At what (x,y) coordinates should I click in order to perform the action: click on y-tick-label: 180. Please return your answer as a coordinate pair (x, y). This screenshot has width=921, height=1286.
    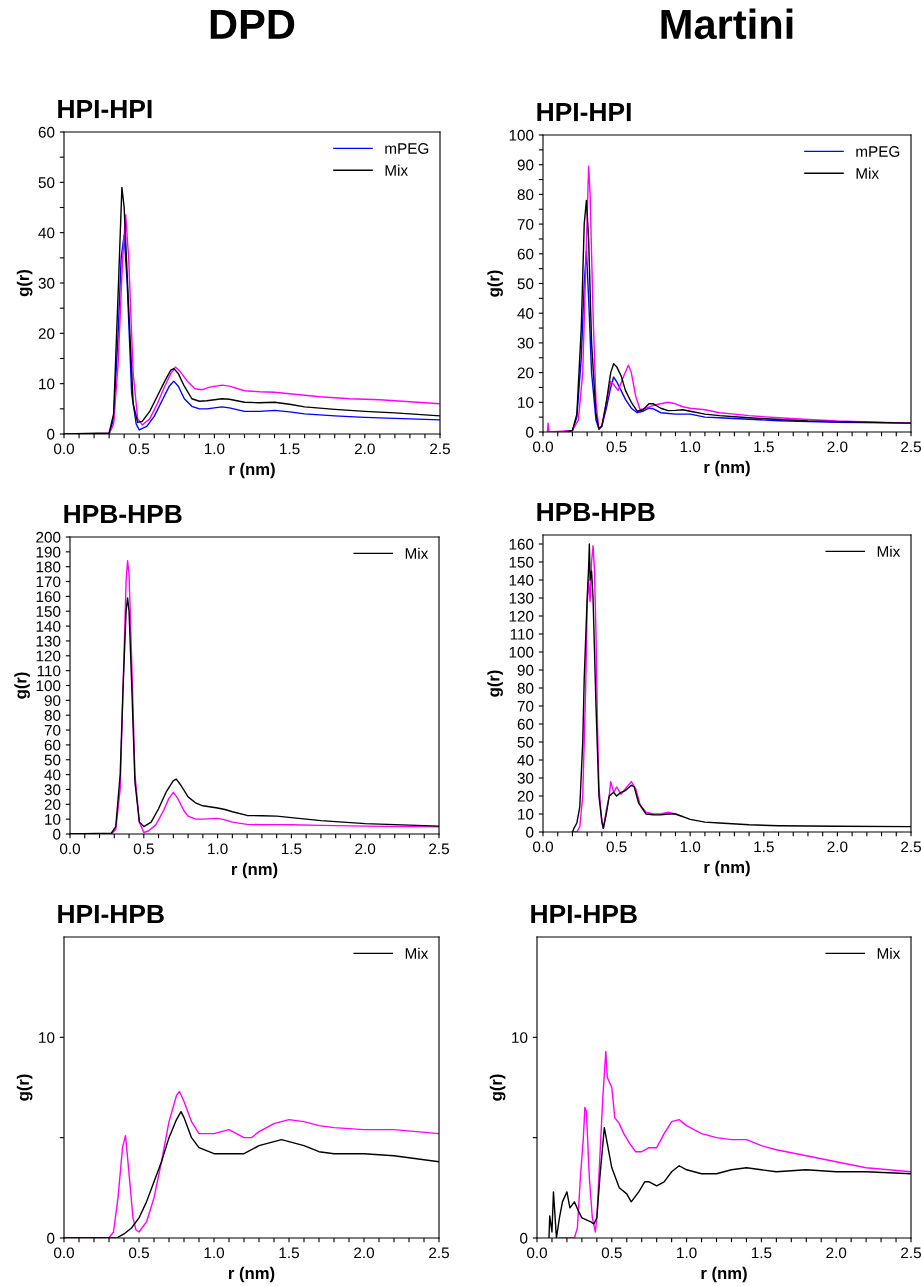
    Looking at the image, I should click on (48, 567).